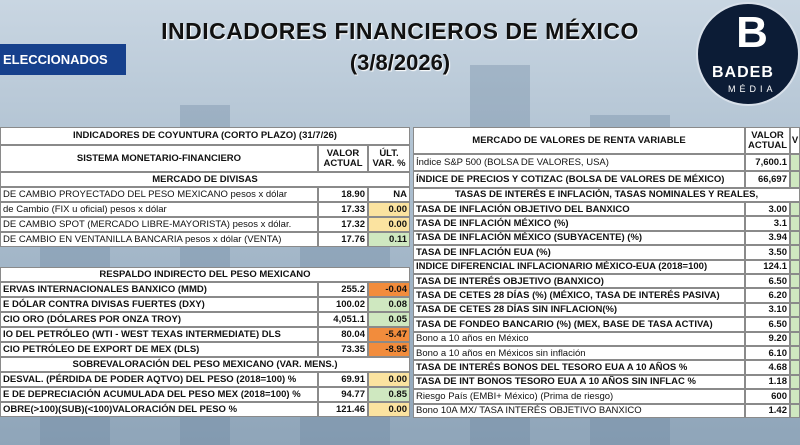 This screenshot has height=445, width=800. What do you see at coordinates (579, 140) in the screenshot?
I see `header-label: MERCADO DE VALORES DE RENTA VARIABLE` at bounding box center [579, 140].